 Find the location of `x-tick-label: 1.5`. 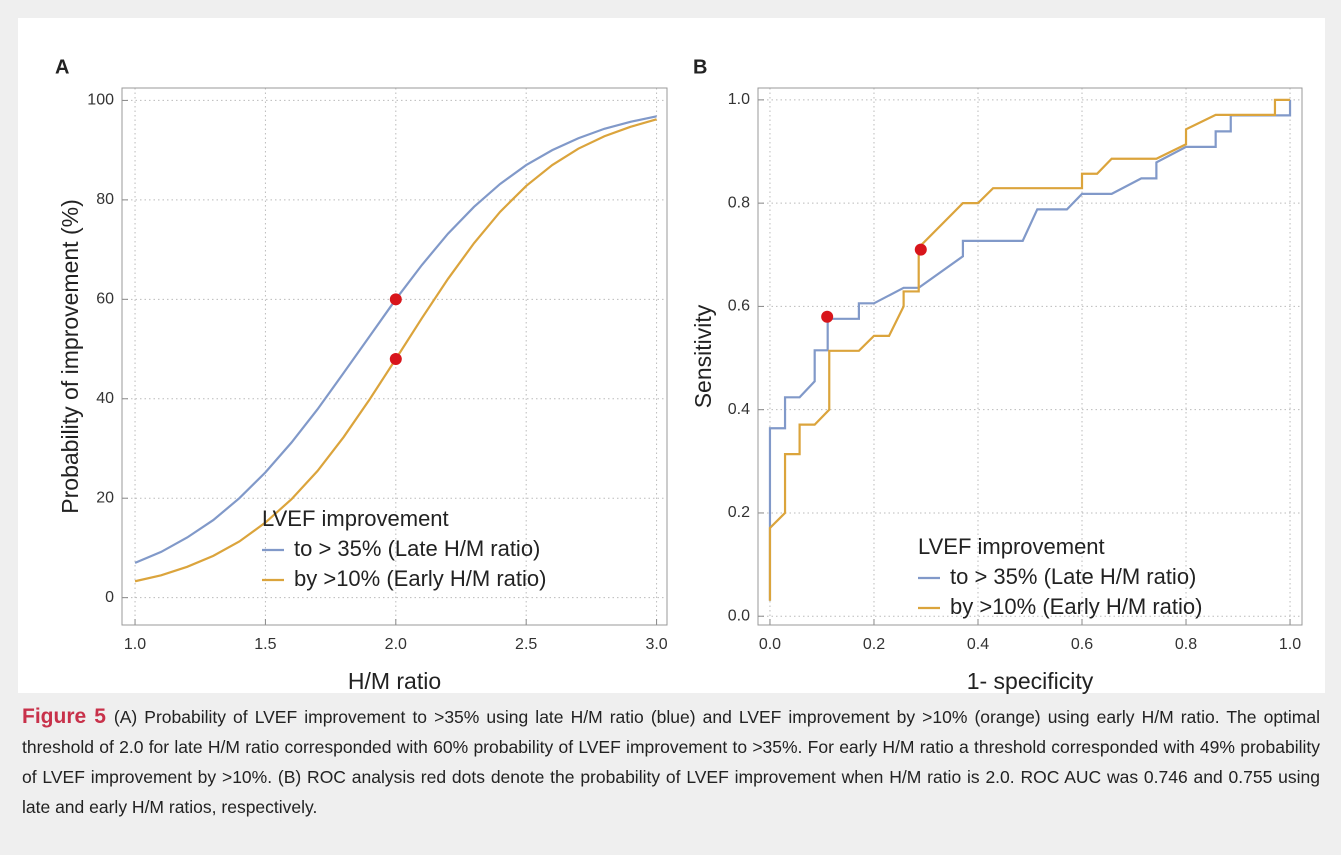

x-tick-label: 1.5 is located at coordinates (265, 644).